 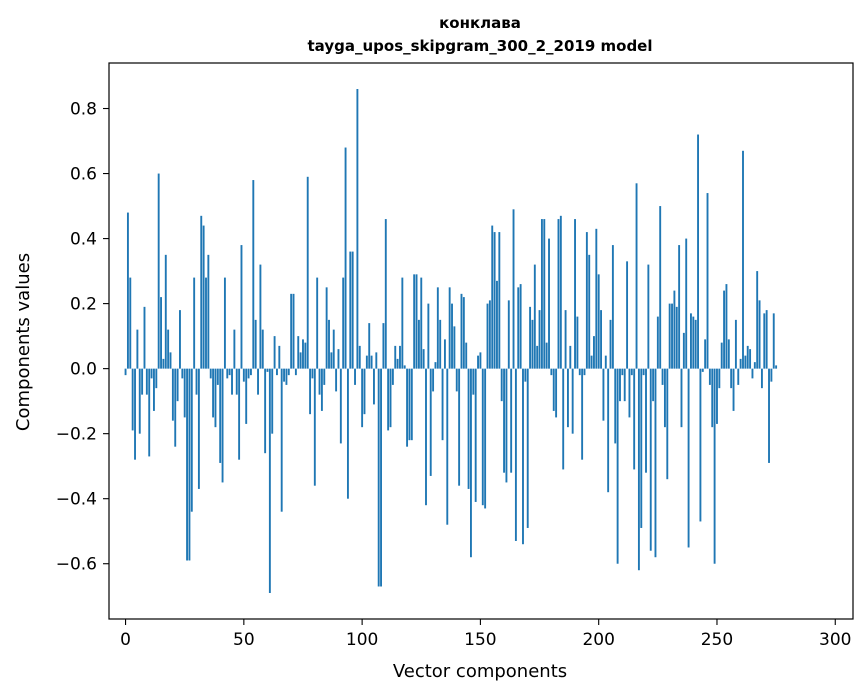 What do you see at coordinates (83, 305) in the screenshot?
I see `y-tick-label: 0.2` at bounding box center [83, 305].